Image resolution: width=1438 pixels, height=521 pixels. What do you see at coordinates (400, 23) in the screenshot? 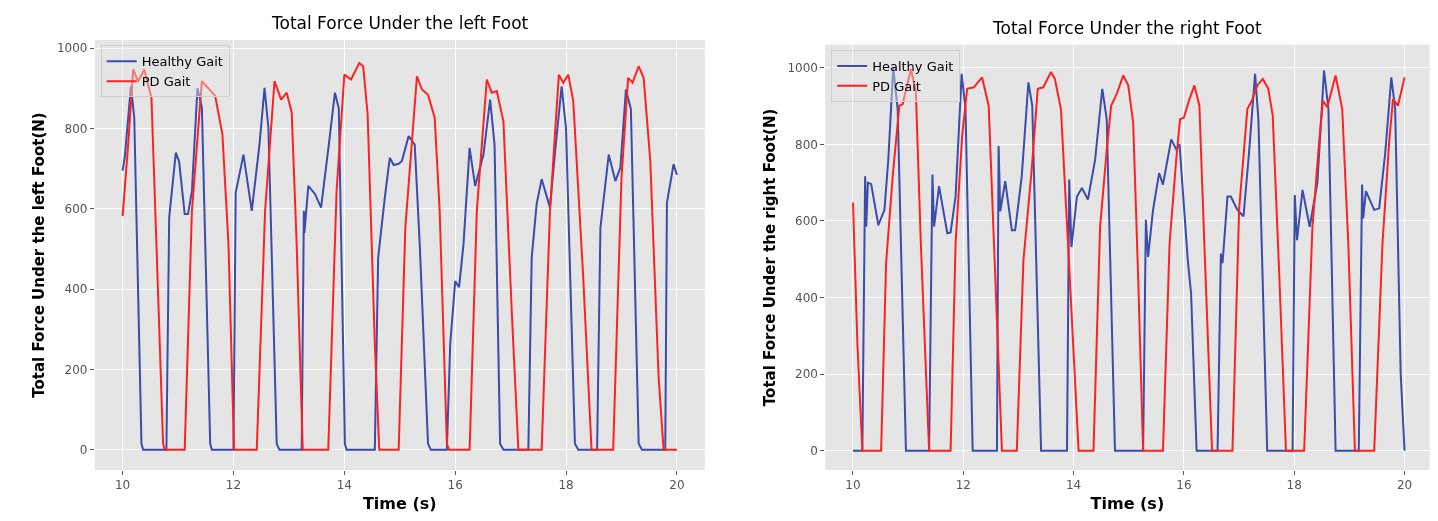
I see `chart-title: Total Force Under the left Foot` at bounding box center [400, 23].